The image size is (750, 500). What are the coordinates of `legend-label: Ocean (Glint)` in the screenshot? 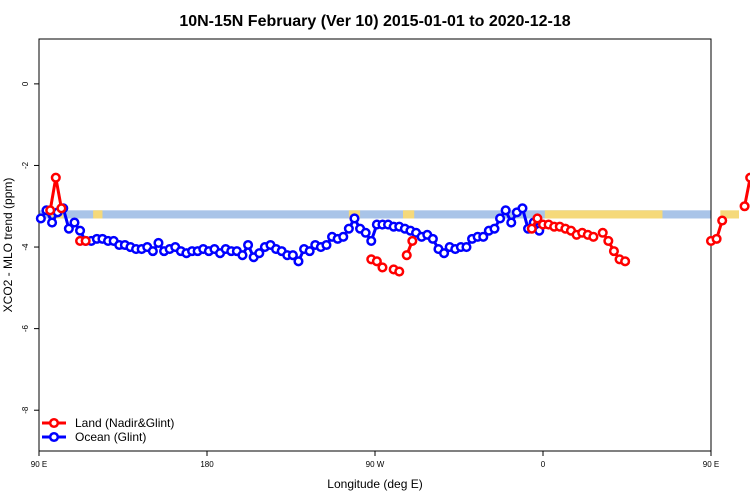 It's located at (110, 437).